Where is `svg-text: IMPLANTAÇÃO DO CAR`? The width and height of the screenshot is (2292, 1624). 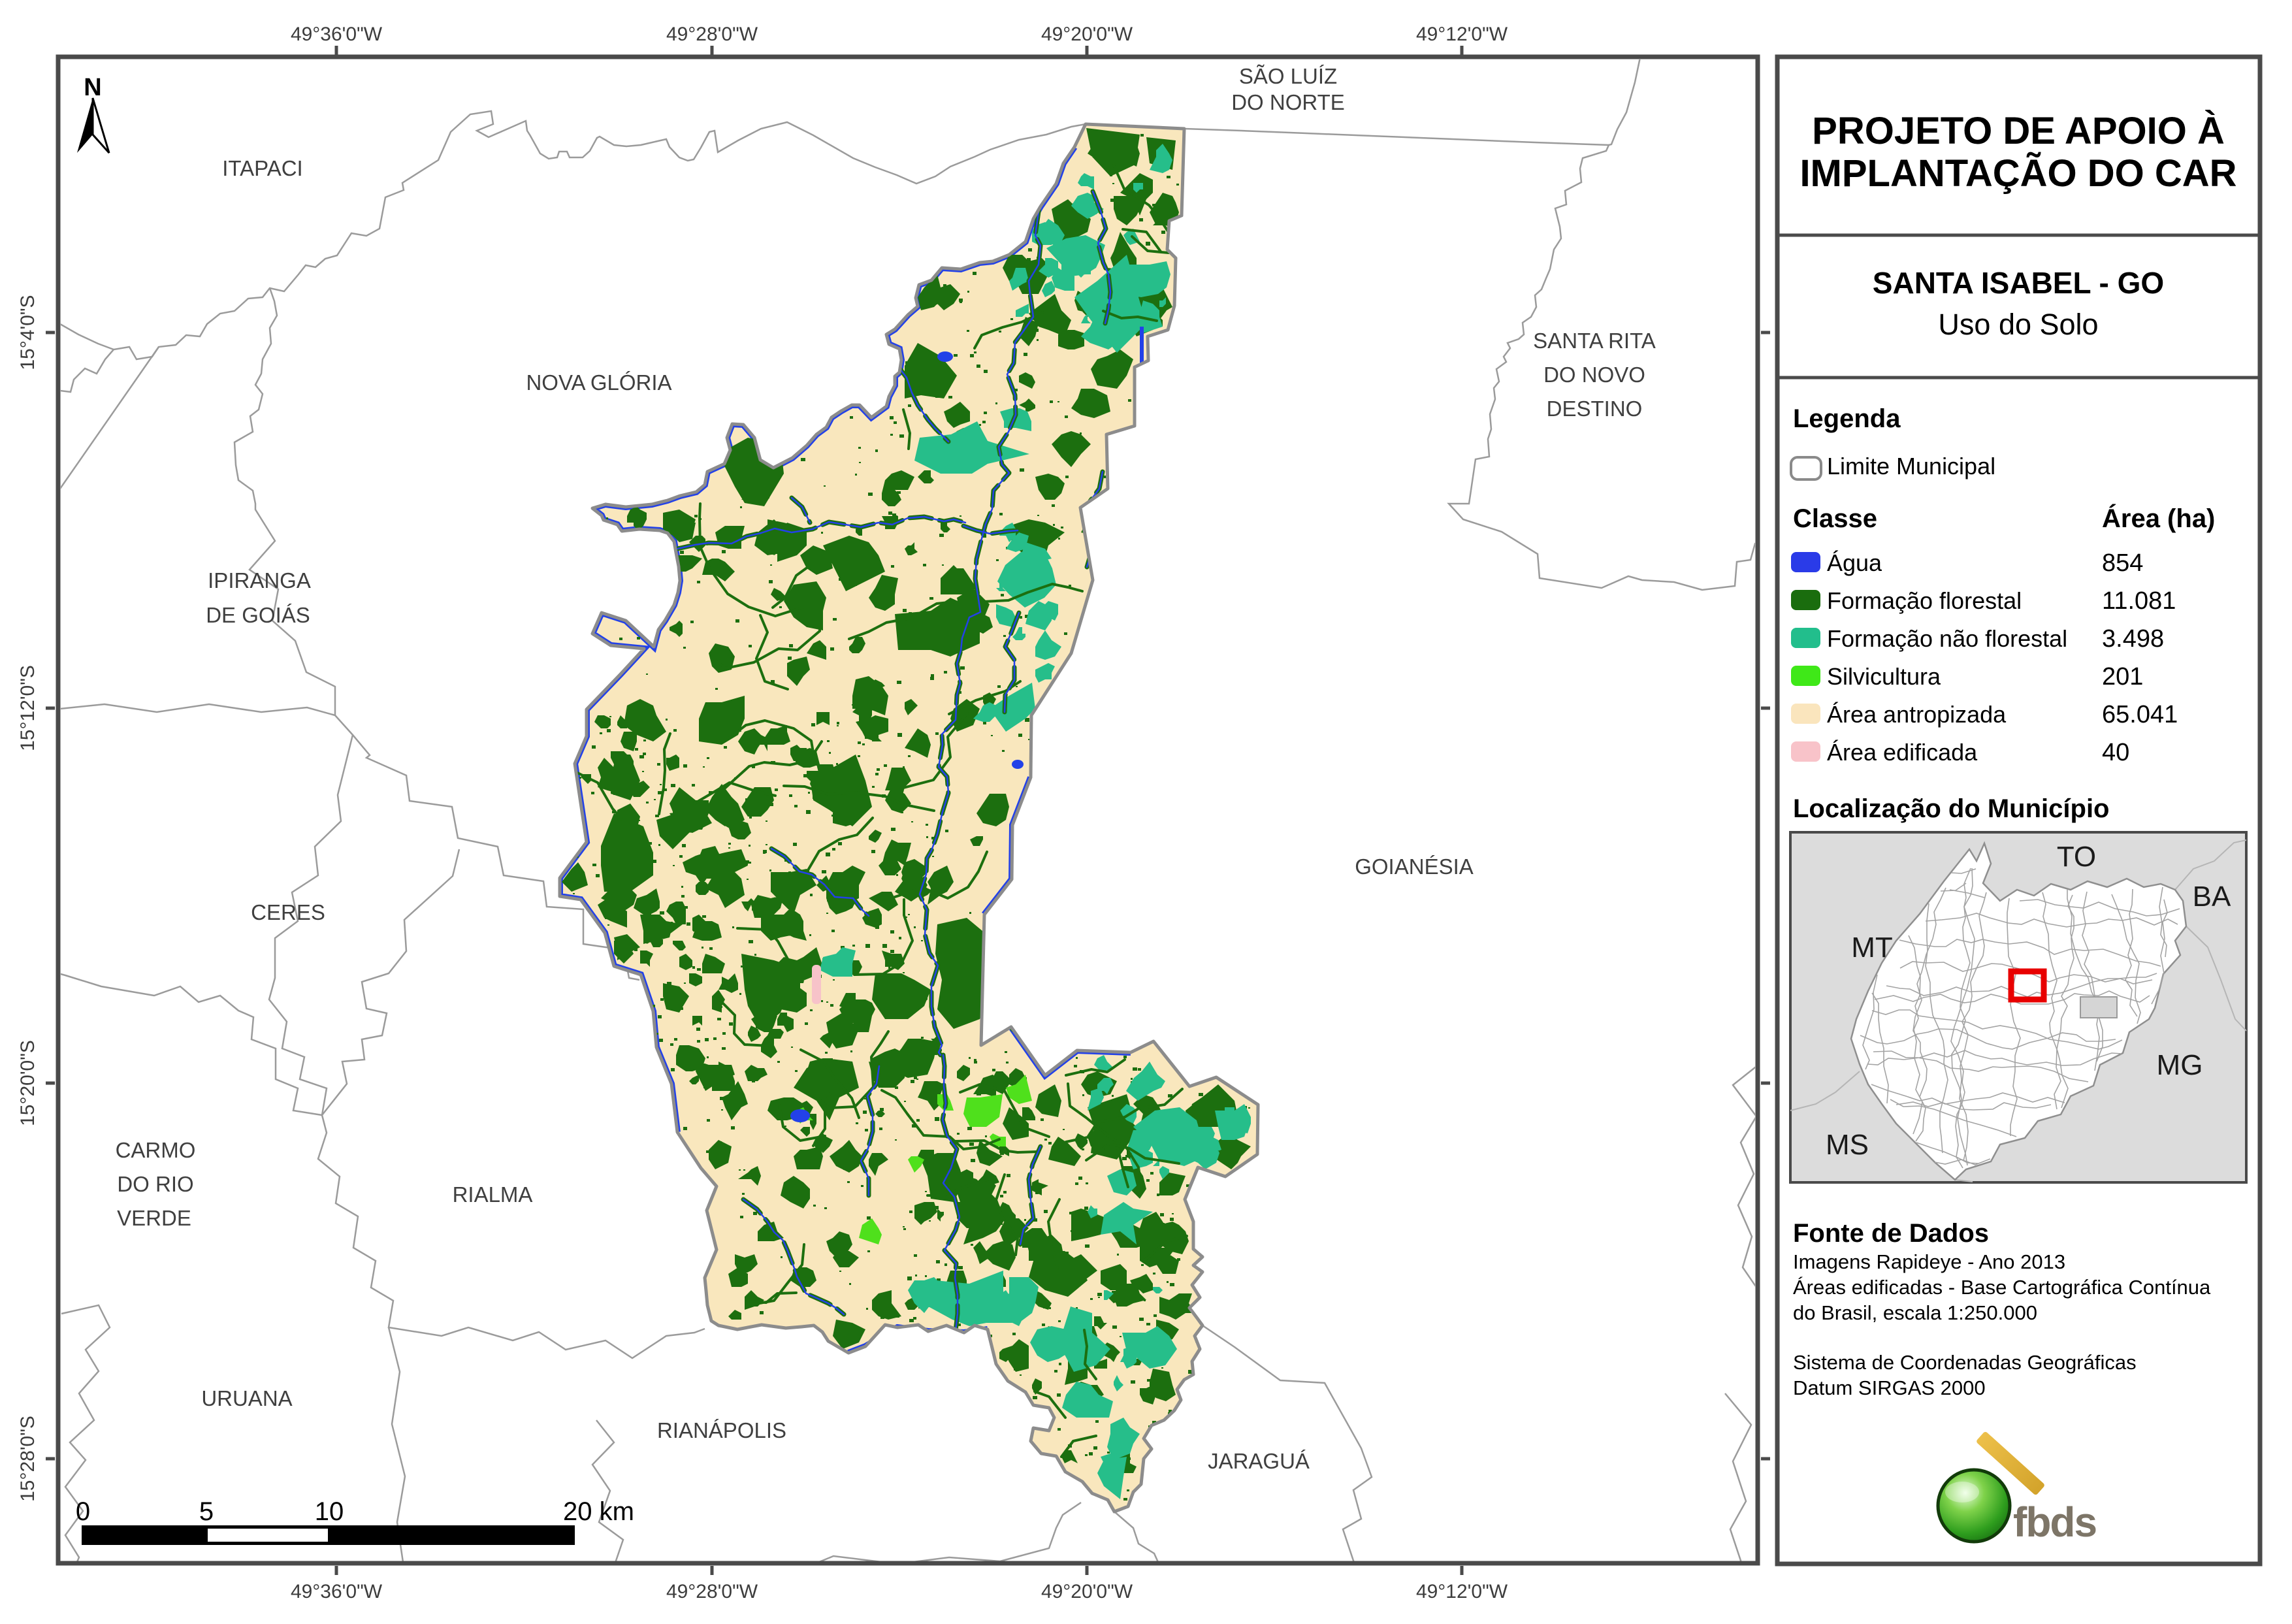
svg-text: IMPLANTAÇÃO DO CAR is located at coordinates (2018, 173).